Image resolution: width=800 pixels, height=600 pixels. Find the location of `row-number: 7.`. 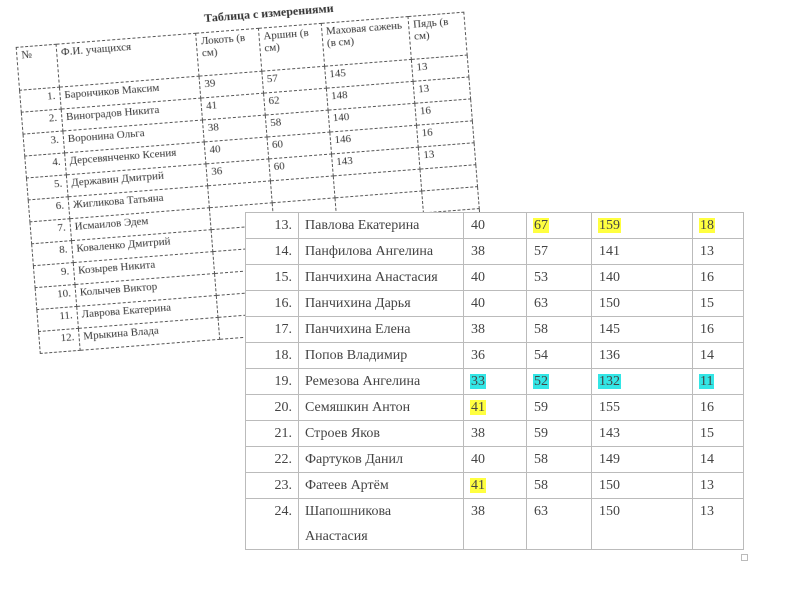

row-number: 7. is located at coordinates (50, 231).